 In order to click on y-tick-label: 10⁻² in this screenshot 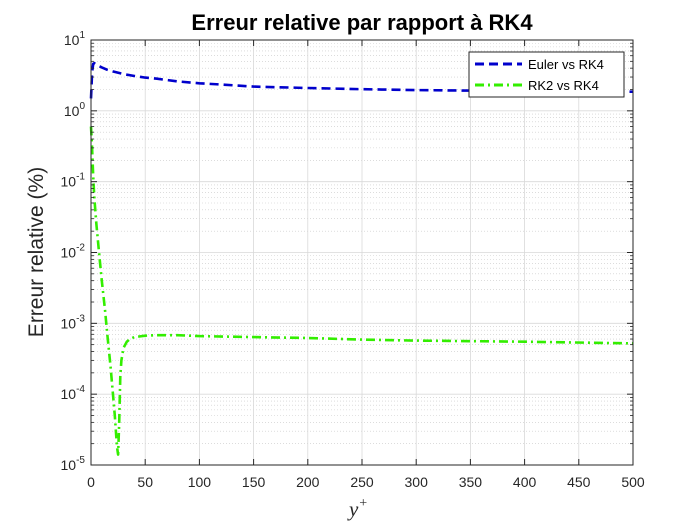, I will do `click(73, 252)`.